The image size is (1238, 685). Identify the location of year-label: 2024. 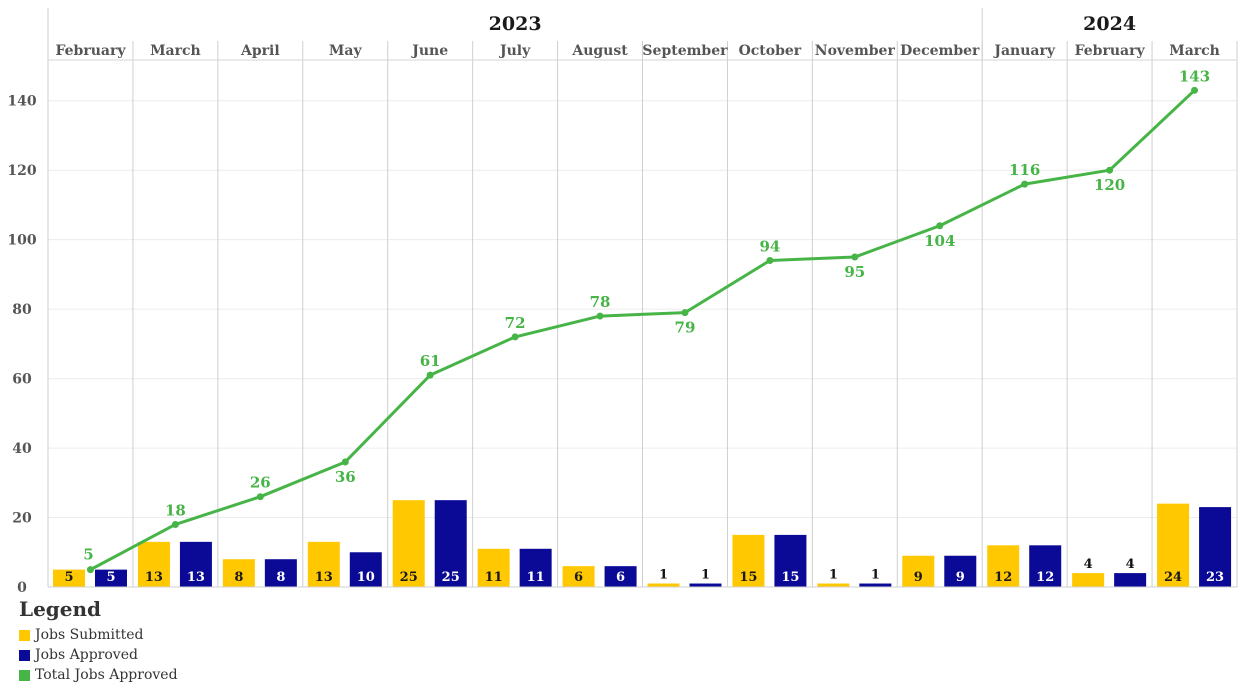
(1109, 24).